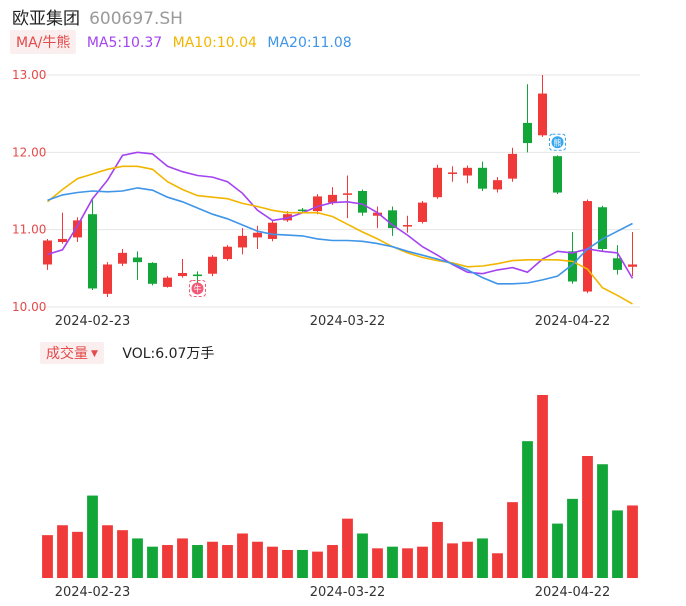  Describe the element at coordinates (72, 353) in the screenshot. I see `volume-type-selector: 成交量 ▼` at that location.